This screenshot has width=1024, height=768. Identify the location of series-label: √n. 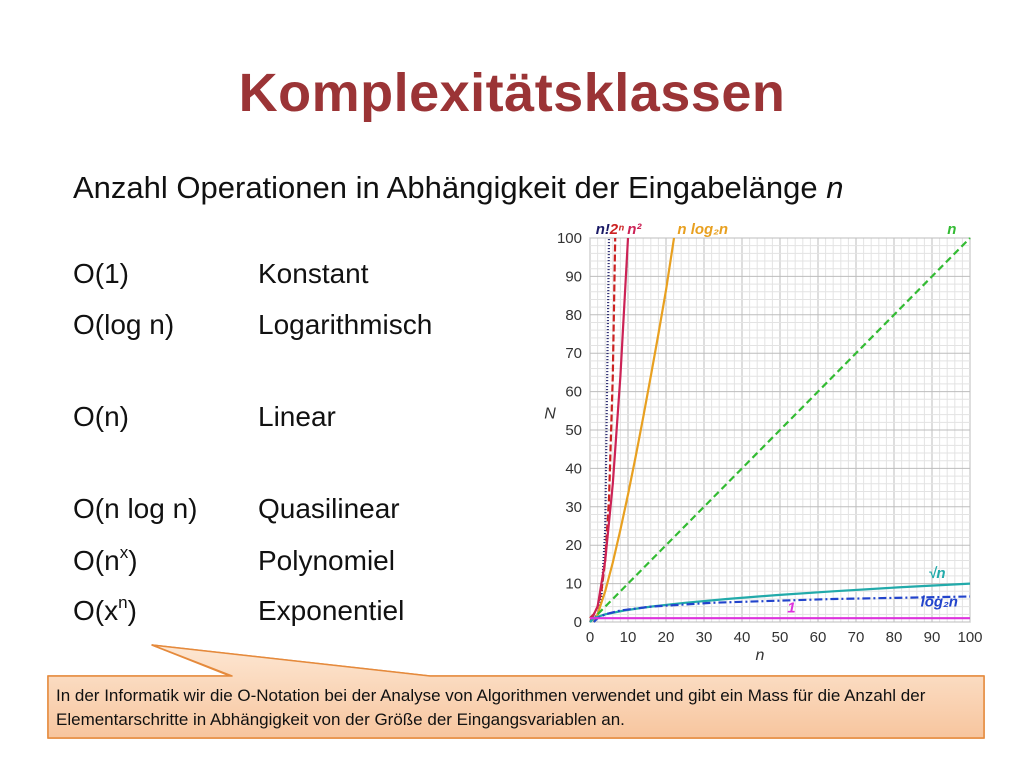
(936, 573).